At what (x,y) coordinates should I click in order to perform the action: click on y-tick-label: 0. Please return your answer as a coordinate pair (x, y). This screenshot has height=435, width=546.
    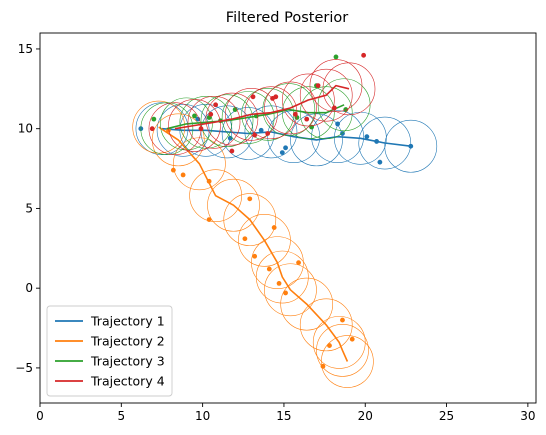
    Looking at the image, I should click on (29, 288).